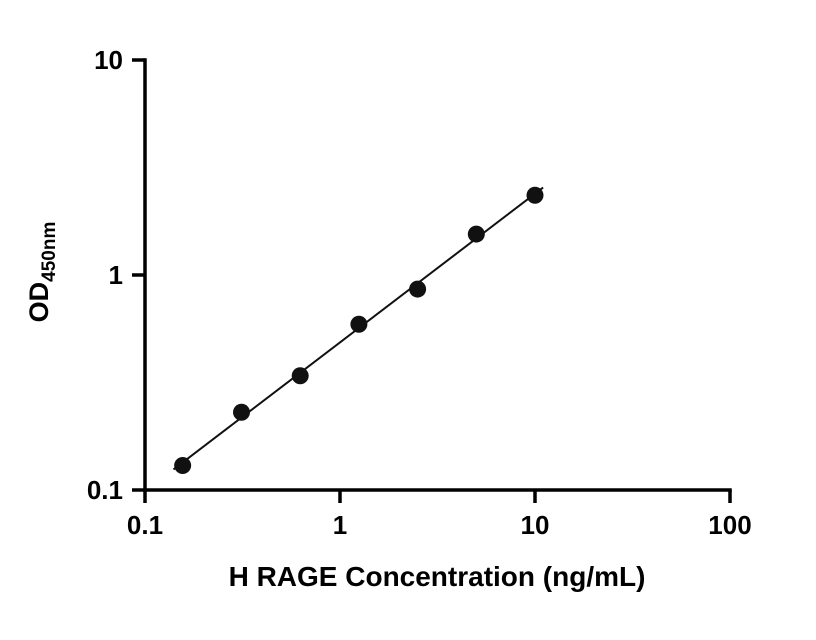 The height and width of the screenshot is (640, 816). Describe the element at coordinates (535, 525) in the screenshot. I see `x-tick-label: 10` at that location.